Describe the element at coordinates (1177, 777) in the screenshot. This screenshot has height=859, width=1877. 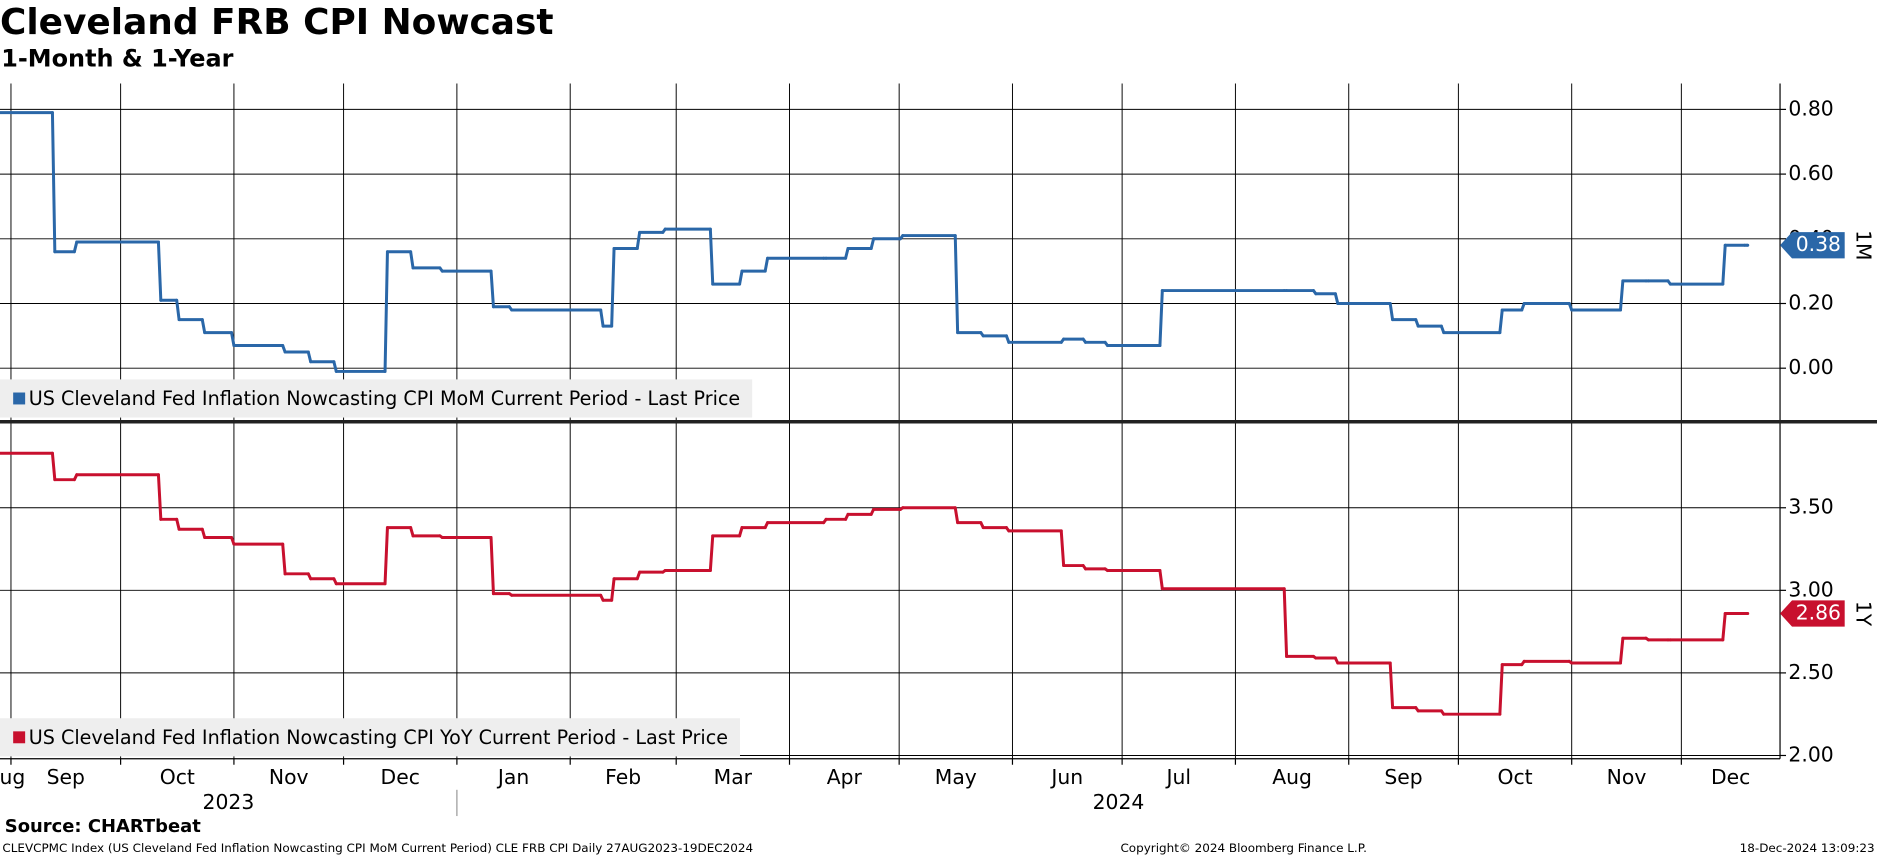
I see `x-tick-label: Jul` at that location.